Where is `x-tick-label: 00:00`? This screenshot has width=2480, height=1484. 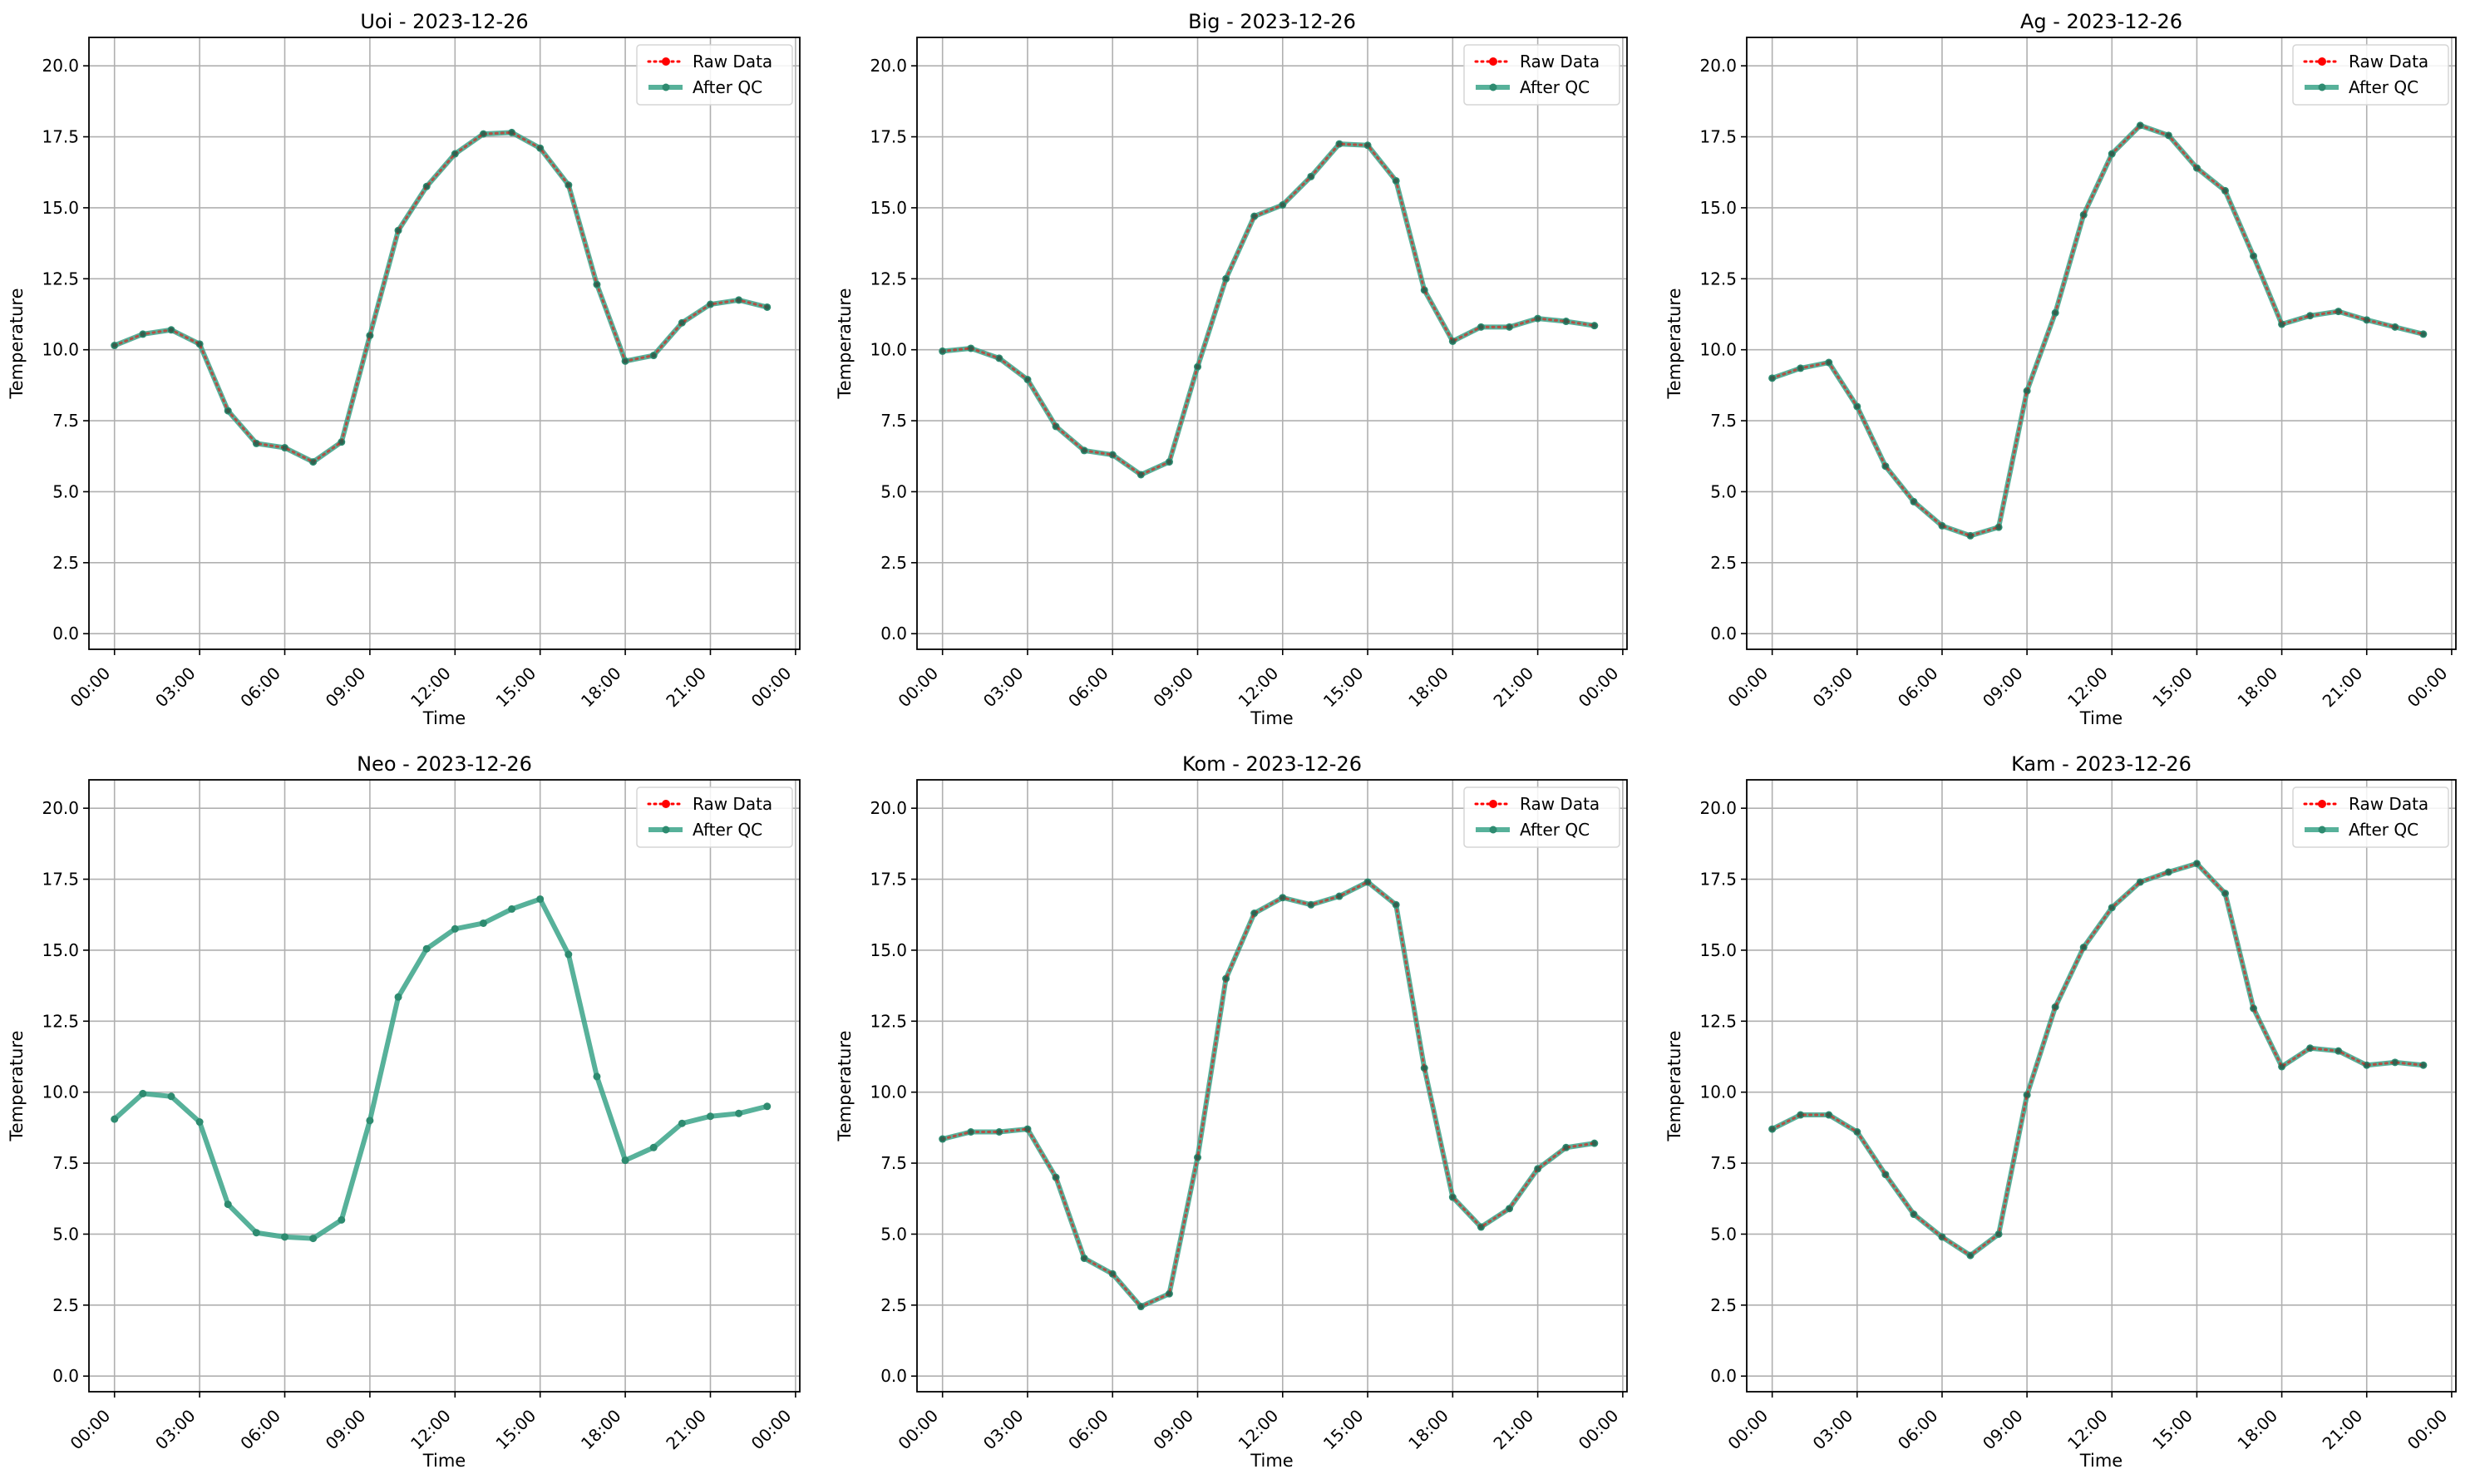 x-tick-label: 00:00 is located at coordinates (918, 1430).